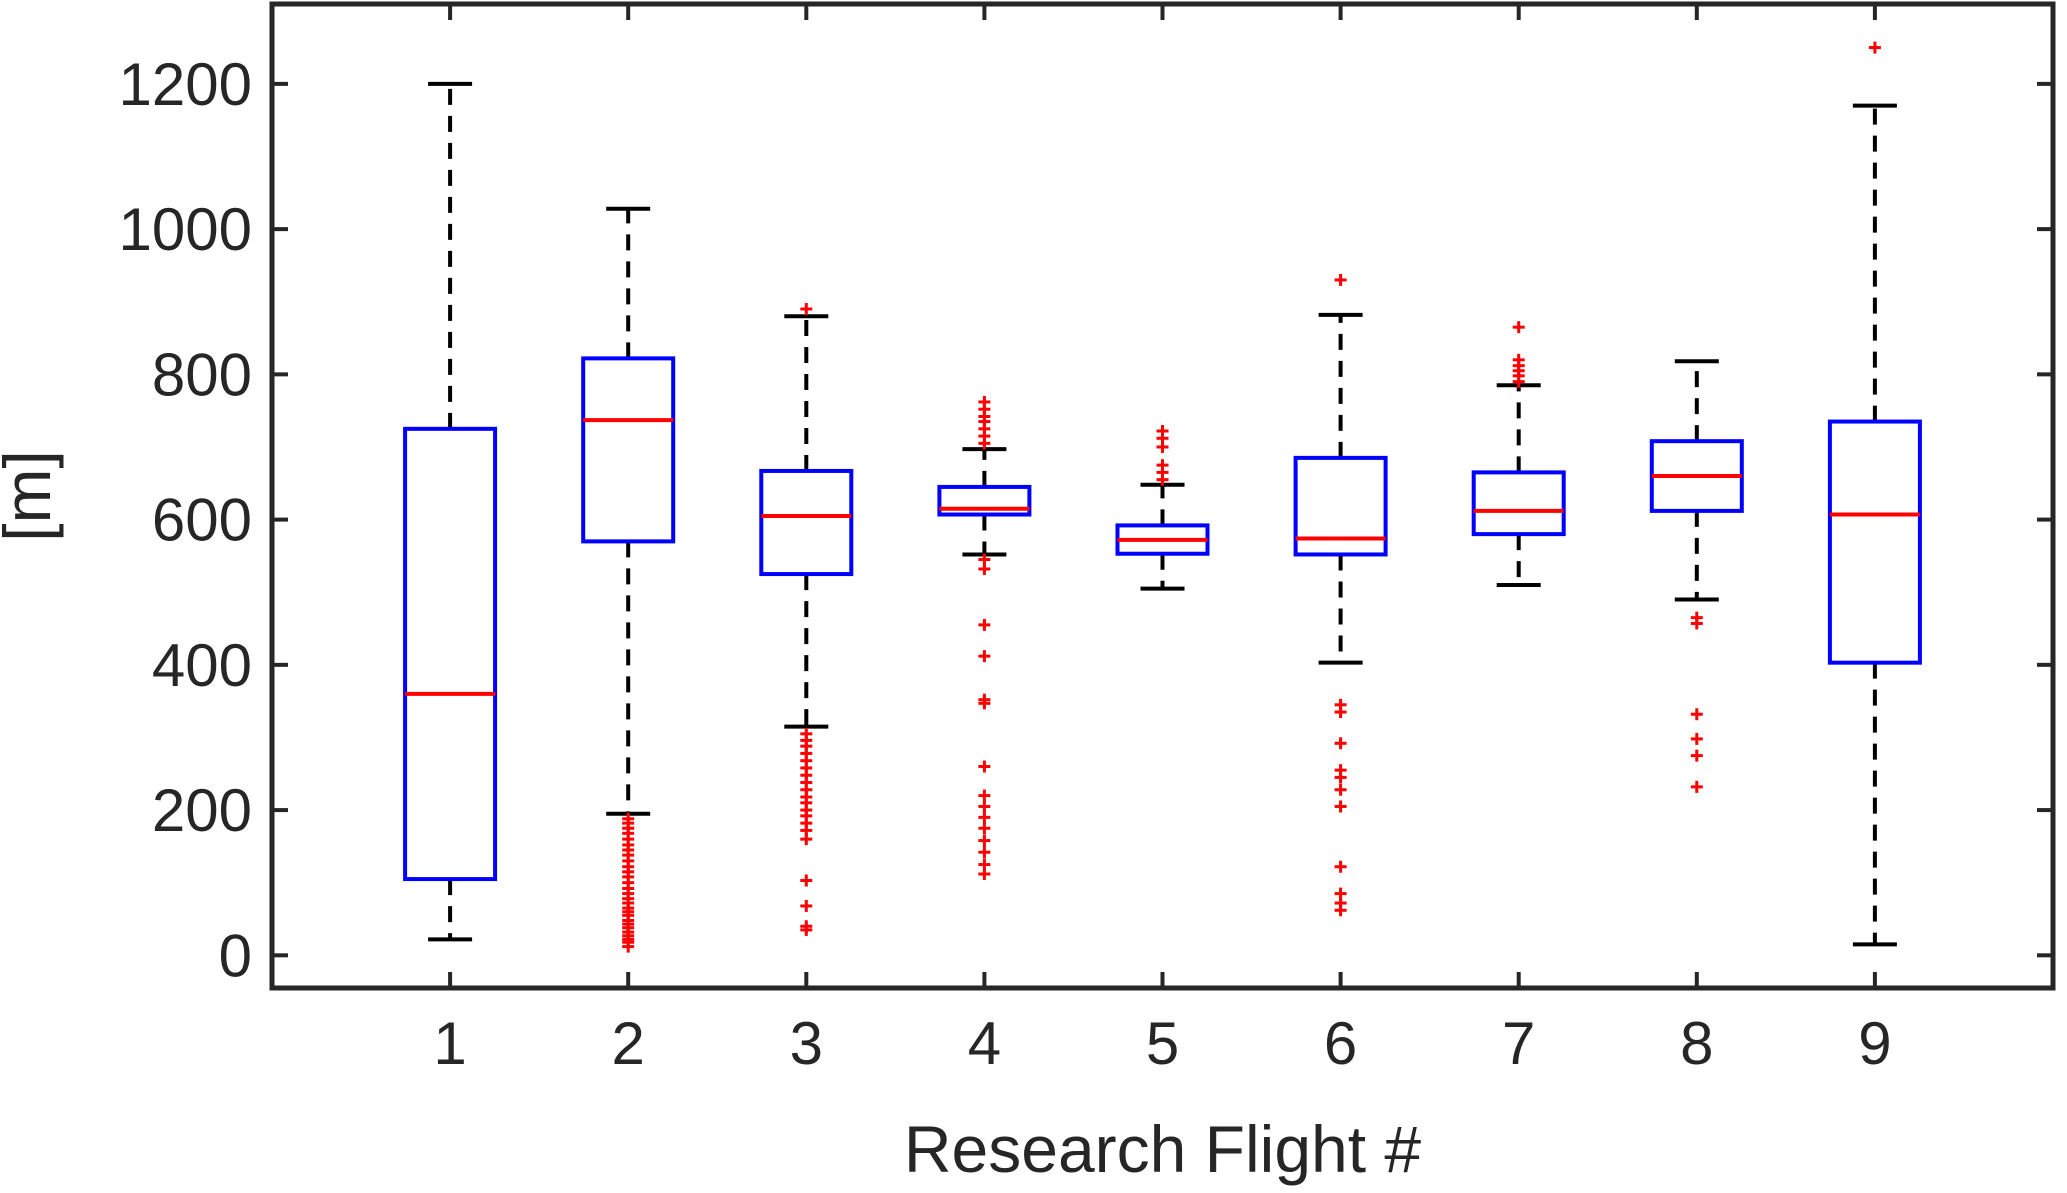  What do you see at coordinates (984, 1043) in the screenshot?
I see `x-tick-label: 4` at bounding box center [984, 1043].